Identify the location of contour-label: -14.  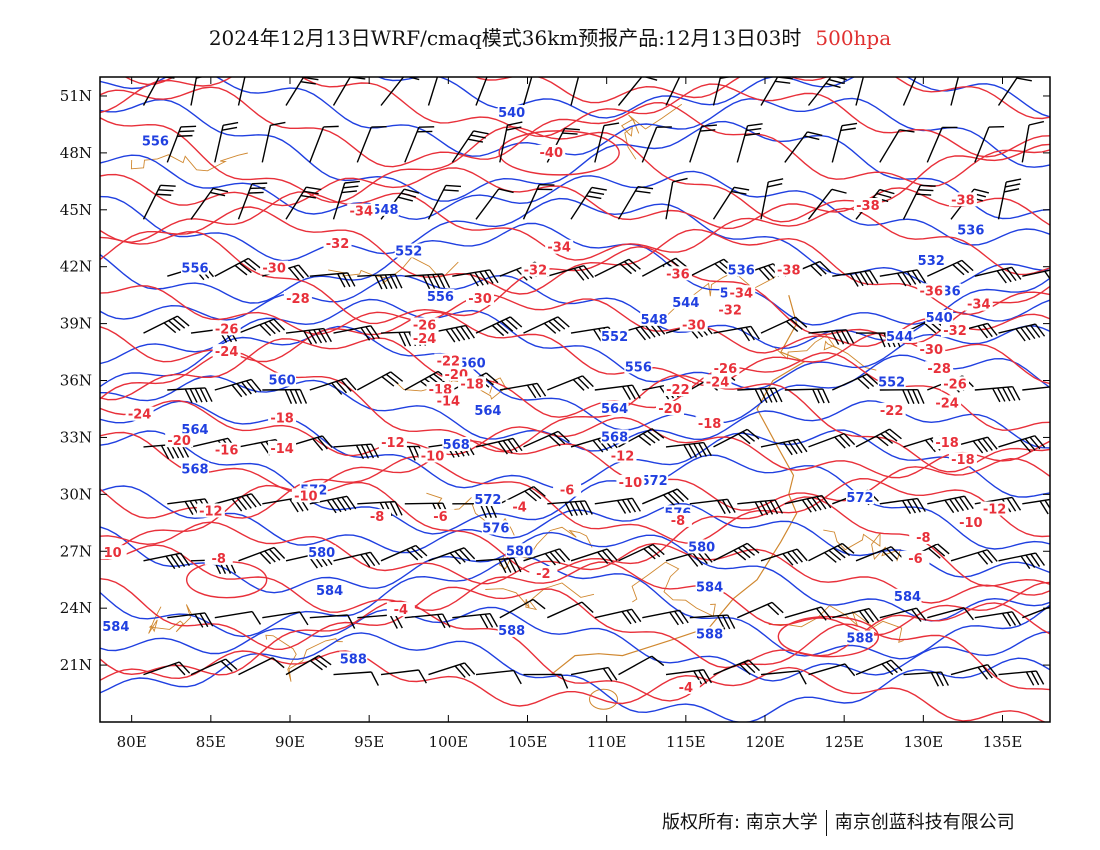
(449, 401).